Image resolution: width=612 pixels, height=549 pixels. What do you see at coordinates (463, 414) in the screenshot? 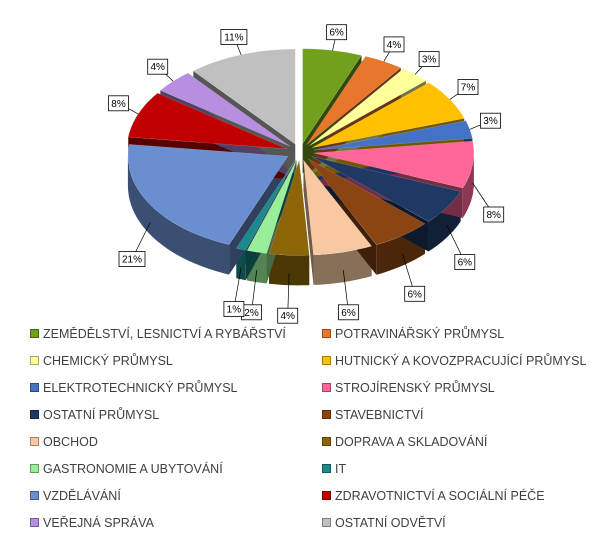
I see `legend-item-7: STAVEBNICTVÍ` at bounding box center [463, 414].